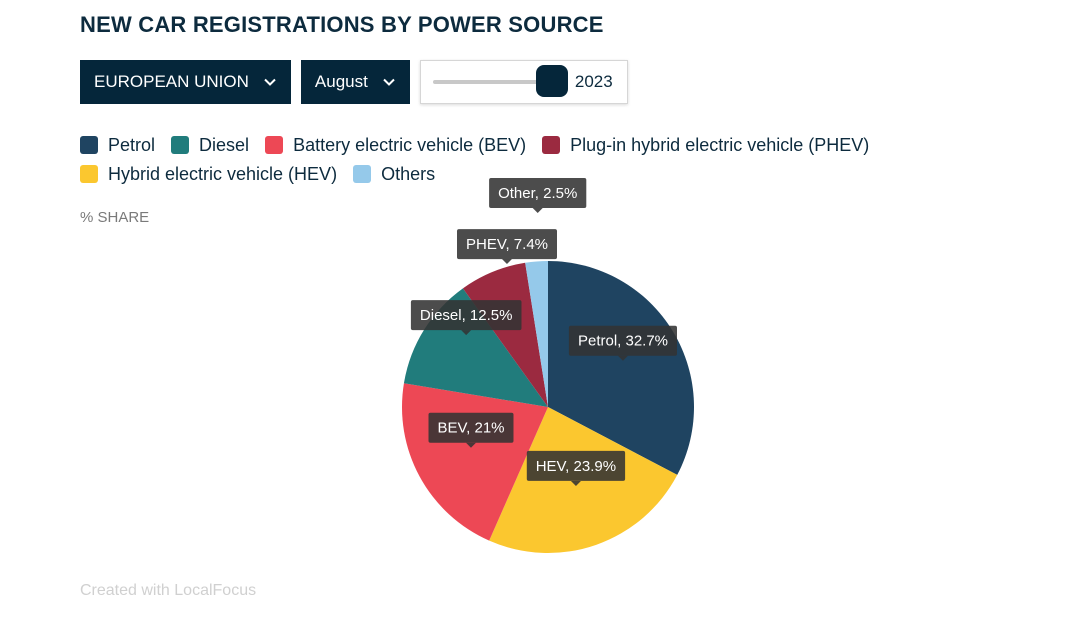 This screenshot has width=1077, height=633. What do you see at coordinates (720, 144) in the screenshot?
I see `legend-label: Plug-in hybrid electric vehicle (PHEV)` at bounding box center [720, 144].